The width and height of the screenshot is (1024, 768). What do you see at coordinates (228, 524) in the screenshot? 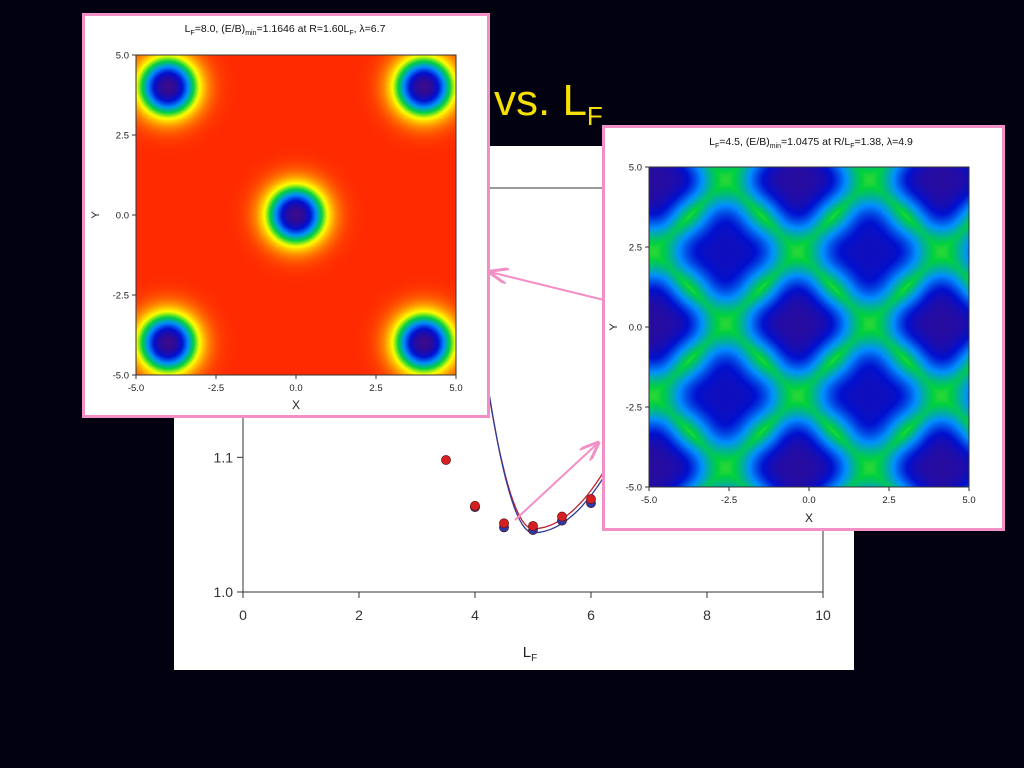
I see `main-y-axis: 1.0 1.1` at bounding box center [228, 524].